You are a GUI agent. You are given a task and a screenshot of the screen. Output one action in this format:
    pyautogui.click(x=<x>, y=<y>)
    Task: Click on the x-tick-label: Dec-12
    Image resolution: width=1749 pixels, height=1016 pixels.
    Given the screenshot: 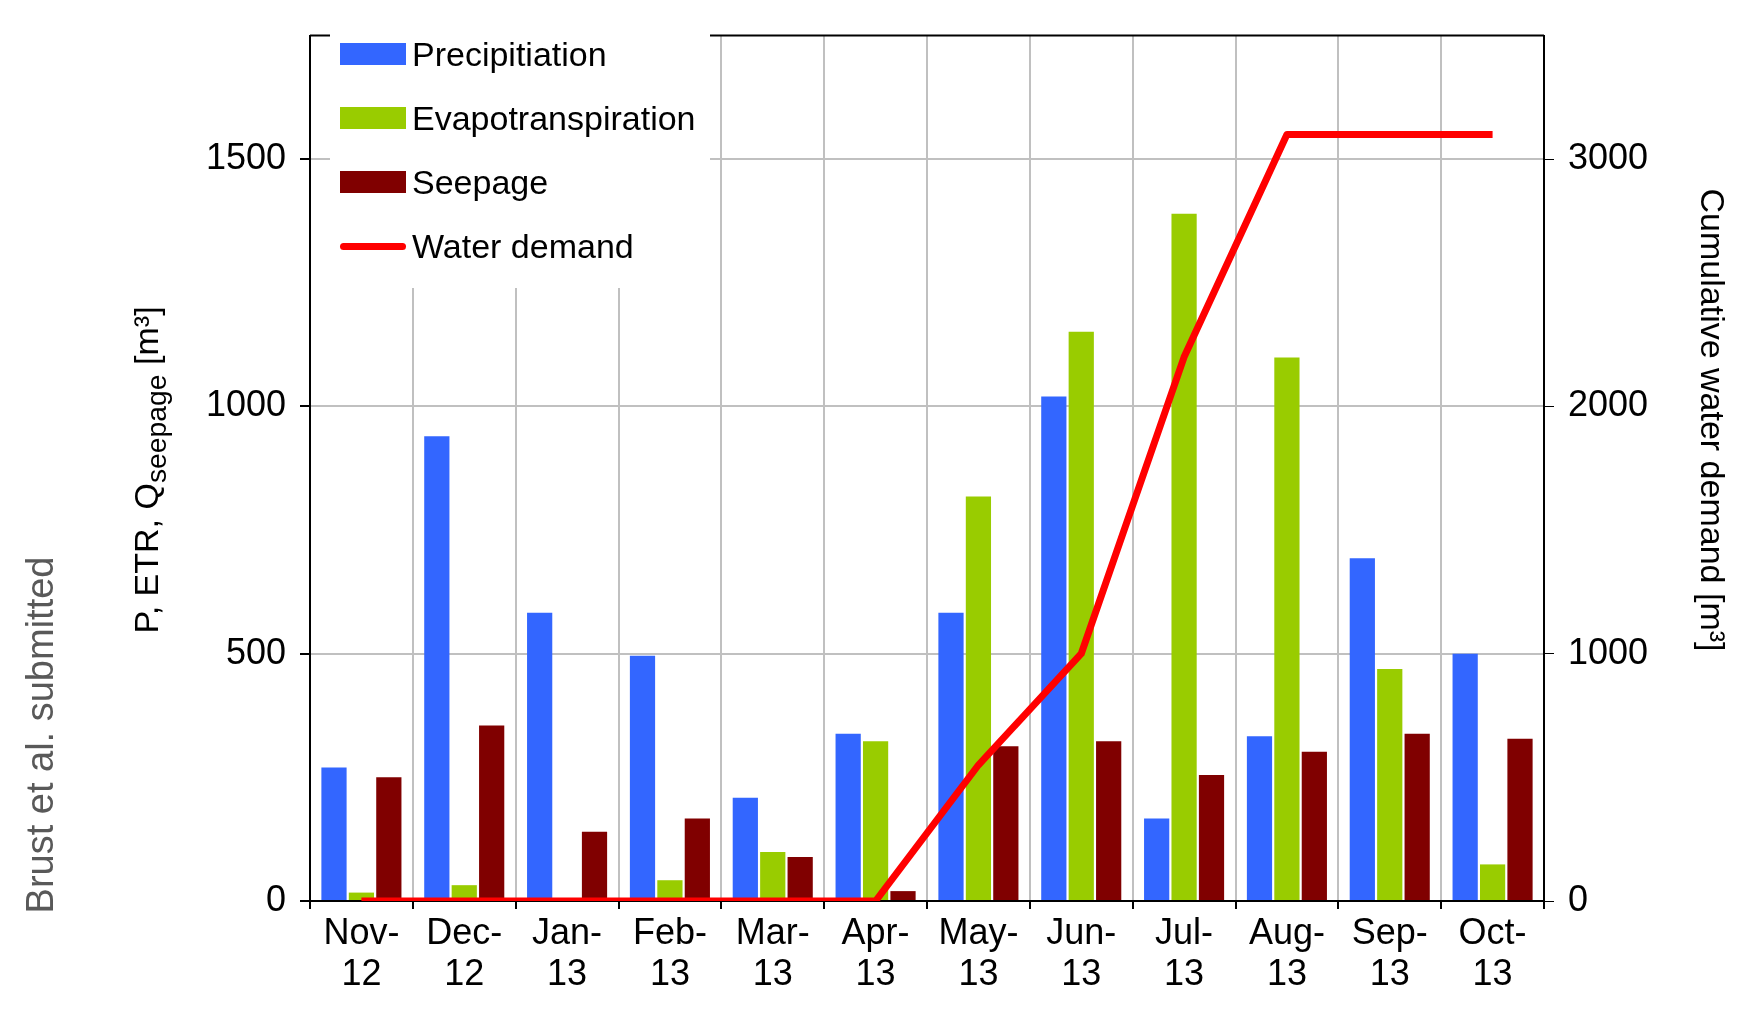 What is the action you would take?
    pyautogui.click(x=464, y=952)
    